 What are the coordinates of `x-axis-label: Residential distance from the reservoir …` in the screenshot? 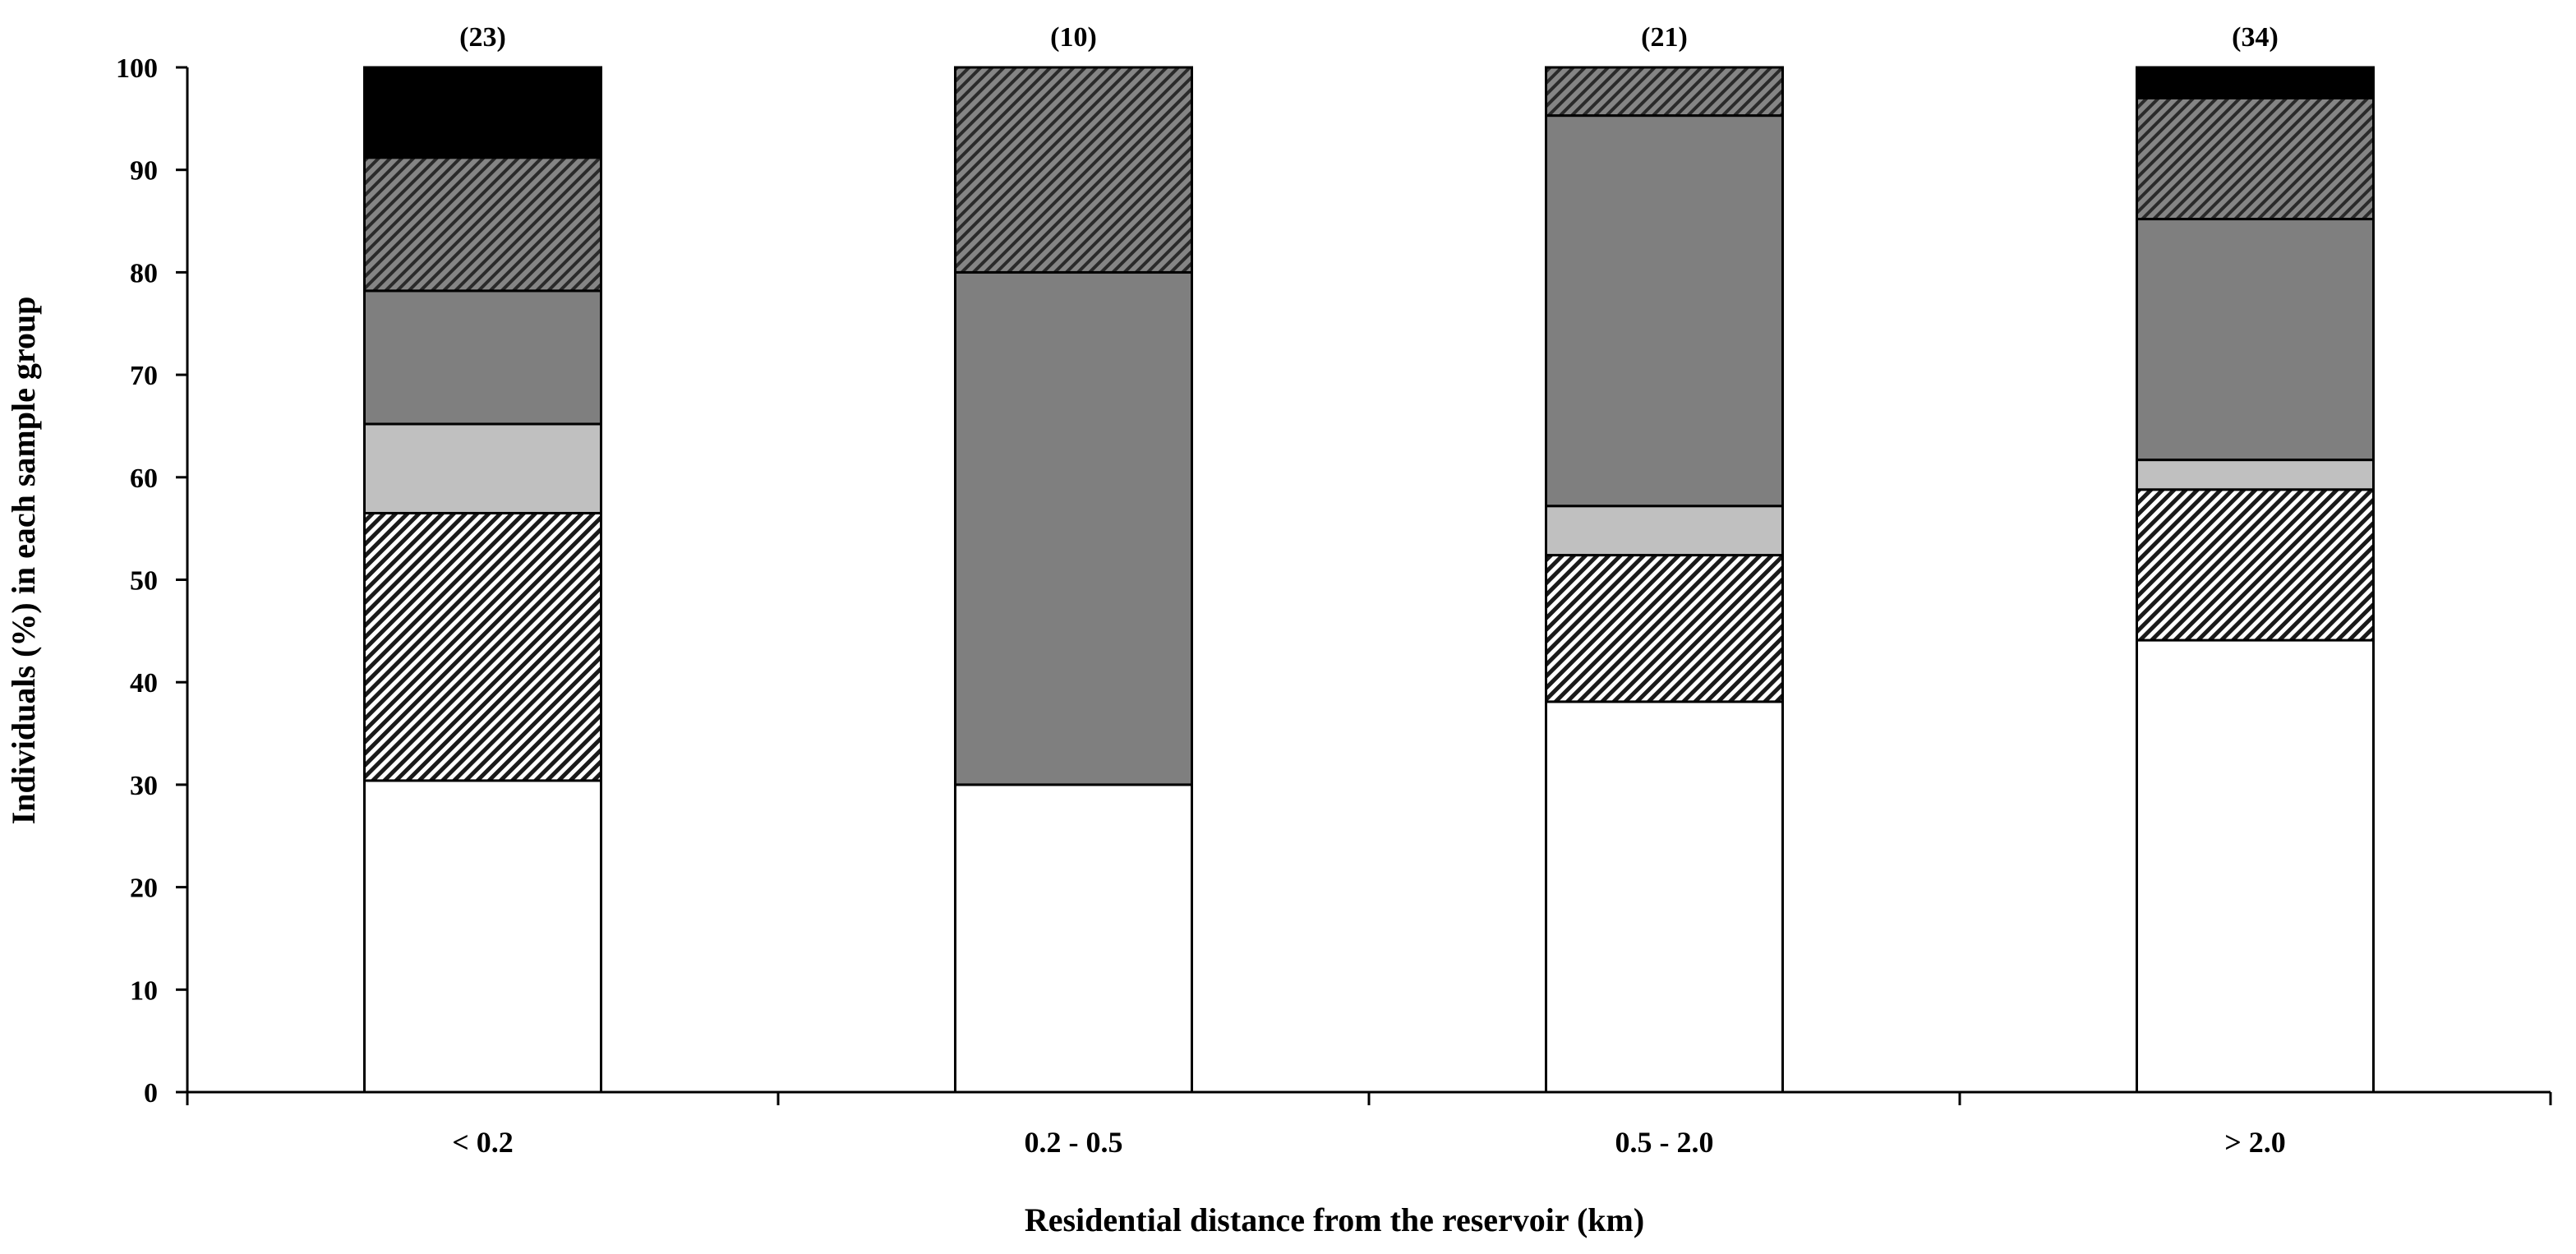 It's located at (1334, 1219).